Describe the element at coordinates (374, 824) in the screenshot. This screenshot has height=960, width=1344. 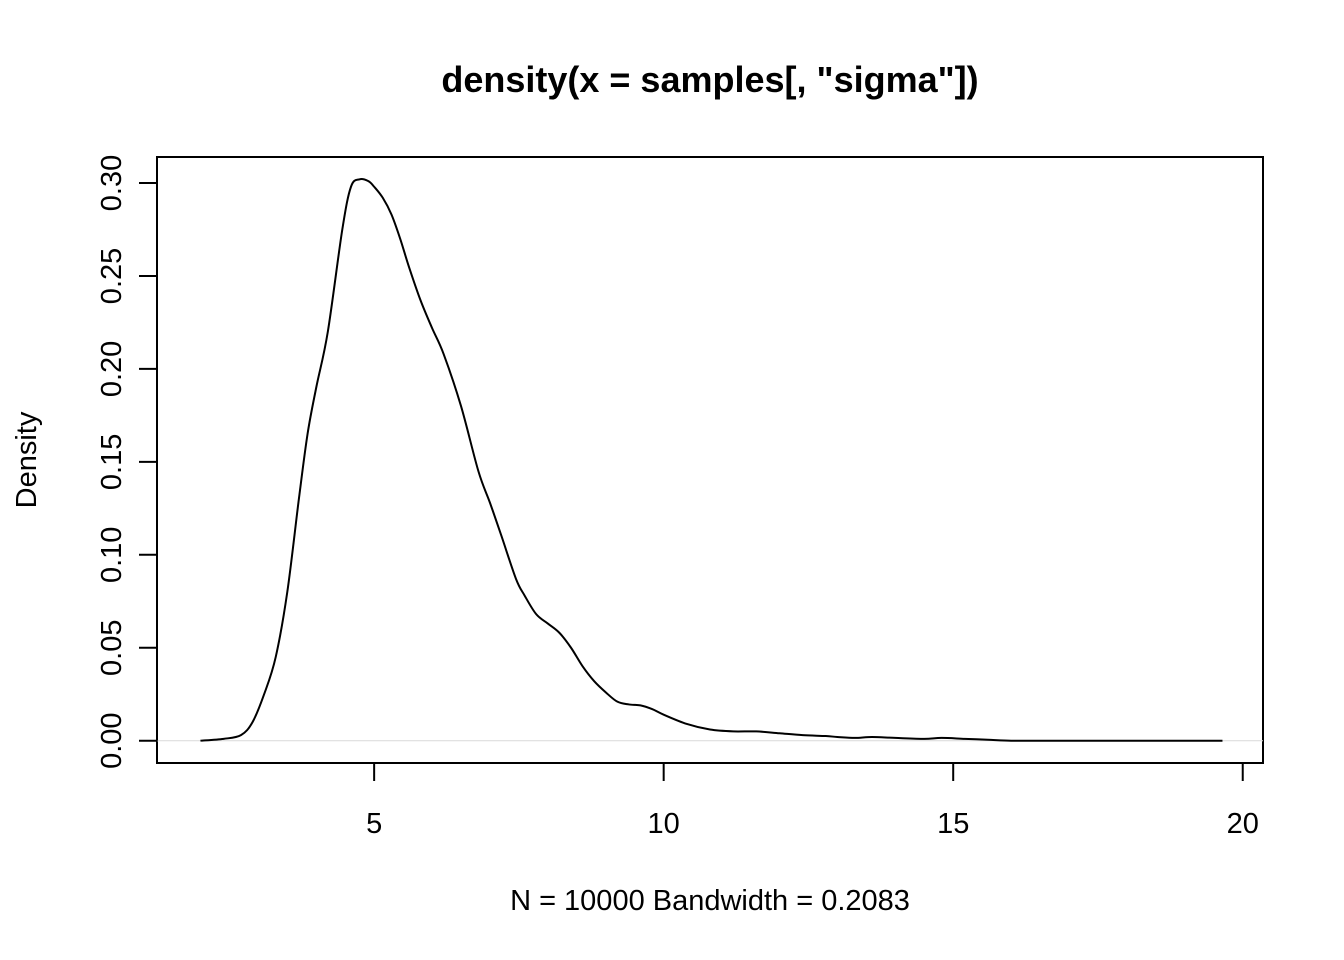
I see `x-tick-label: 5` at that location.